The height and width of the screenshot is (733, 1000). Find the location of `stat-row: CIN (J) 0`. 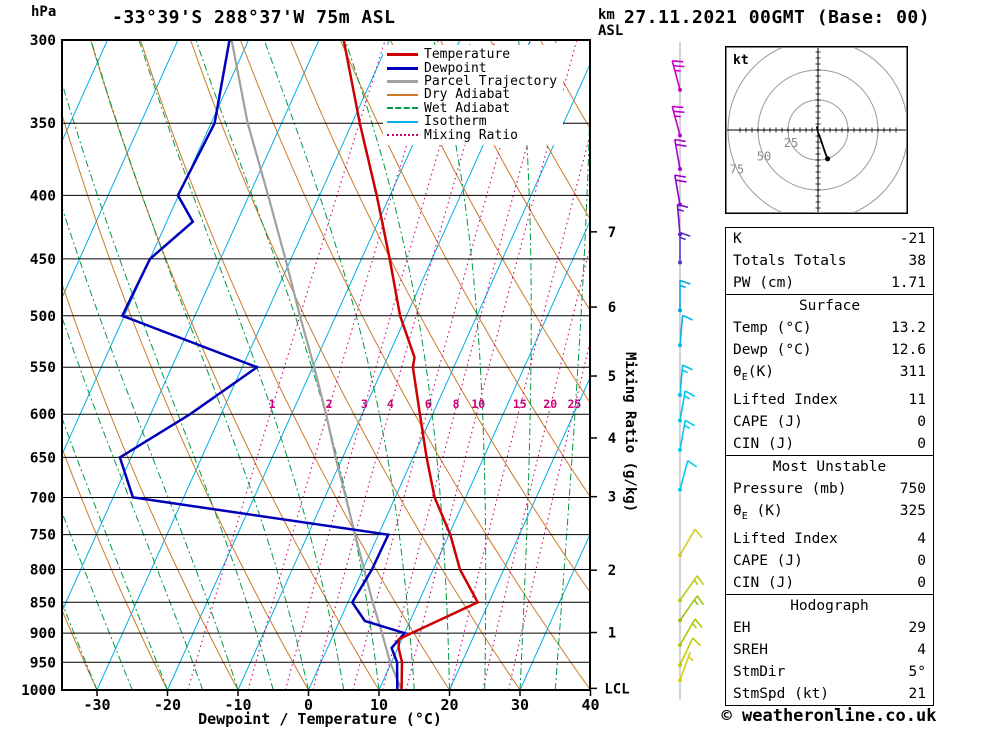

stat-row: CIN (J) 0 is located at coordinates (829, 444).